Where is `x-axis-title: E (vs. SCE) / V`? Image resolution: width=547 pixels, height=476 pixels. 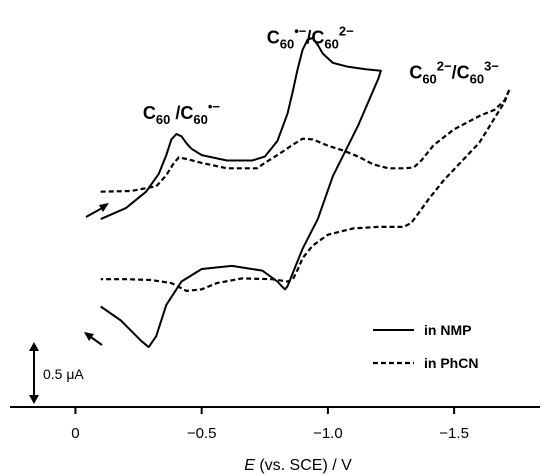 x-axis-title: E (vs. SCE) / V is located at coordinates (298, 465).